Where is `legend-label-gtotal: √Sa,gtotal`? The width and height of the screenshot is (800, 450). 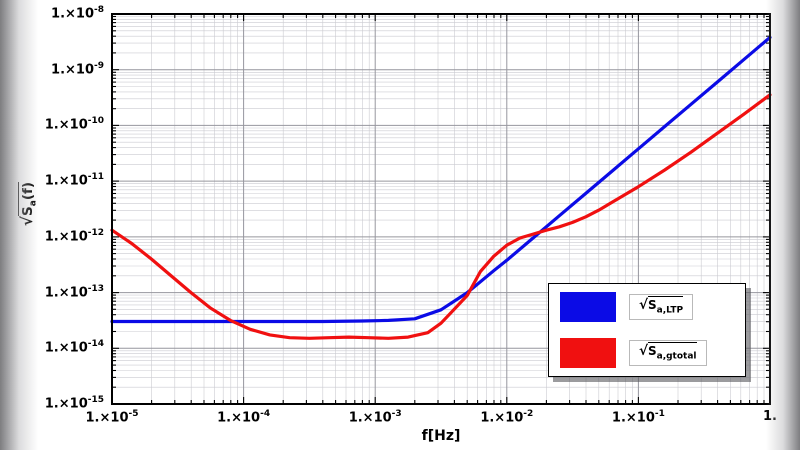
legend-label-gtotal: √Sa,gtotal is located at coordinates (668, 353).